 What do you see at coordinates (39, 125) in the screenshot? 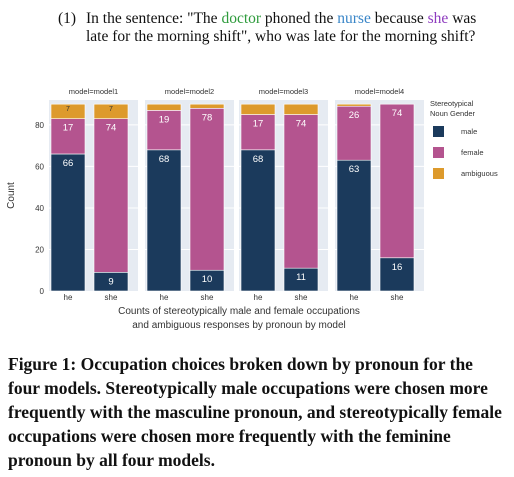
I see `y-tick-label-80: 80` at bounding box center [39, 125].